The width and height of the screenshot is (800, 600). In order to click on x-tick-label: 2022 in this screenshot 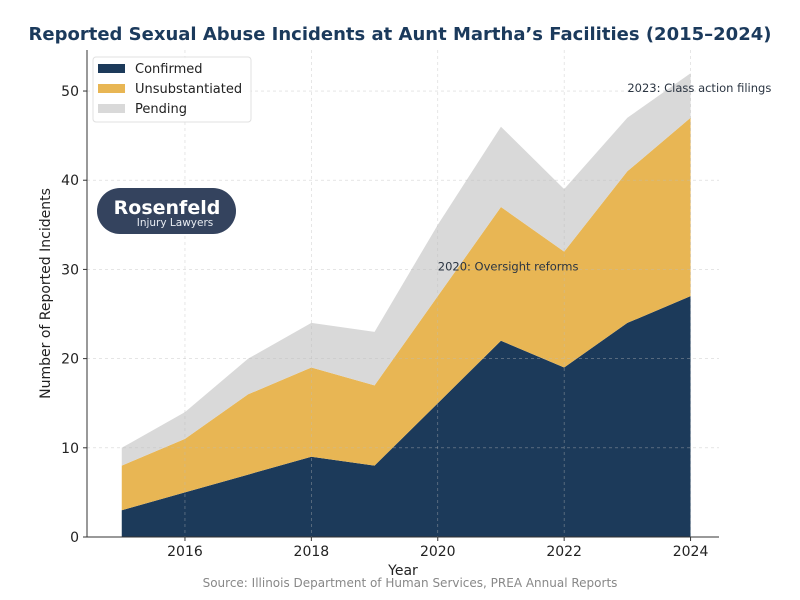, I will do `click(564, 552)`.